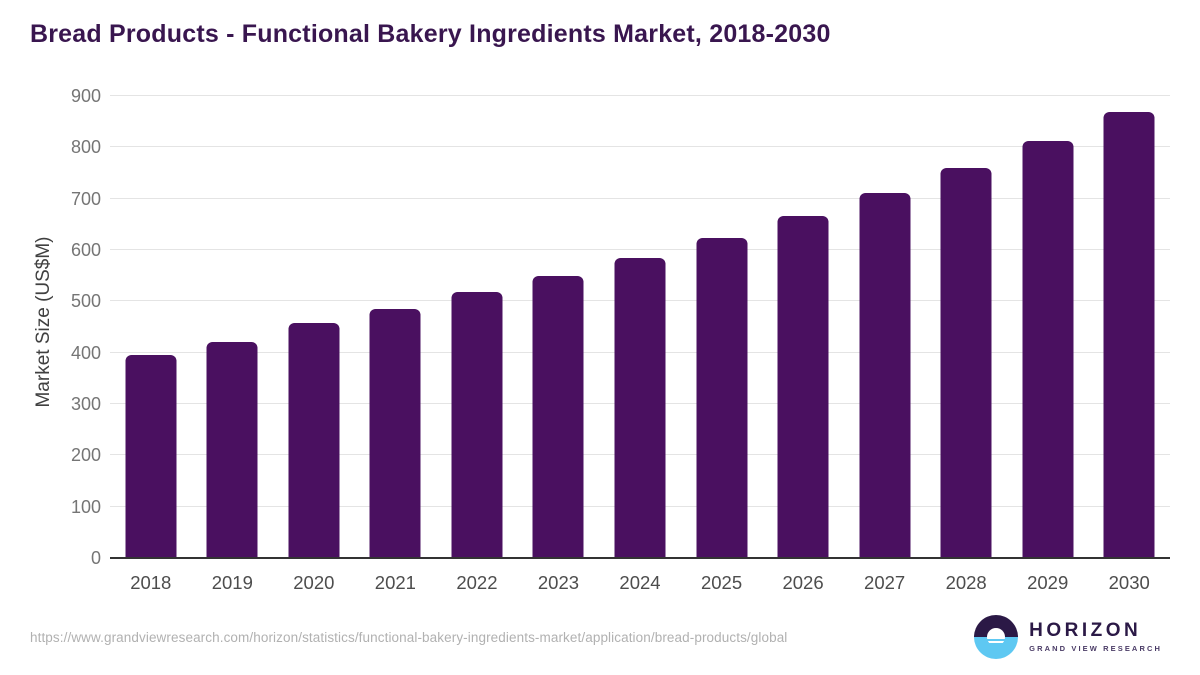 This screenshot has width=1200, height=675. I want to click on y-tick-100: 100, so click(85, 506).